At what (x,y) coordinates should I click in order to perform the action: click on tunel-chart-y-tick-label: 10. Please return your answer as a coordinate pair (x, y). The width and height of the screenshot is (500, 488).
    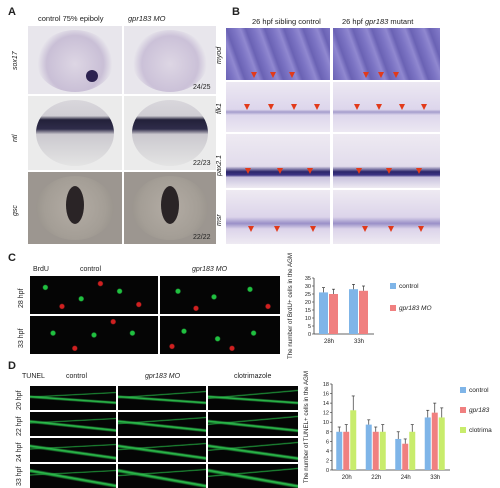
    Looking at the image, I should click on (326, 423).